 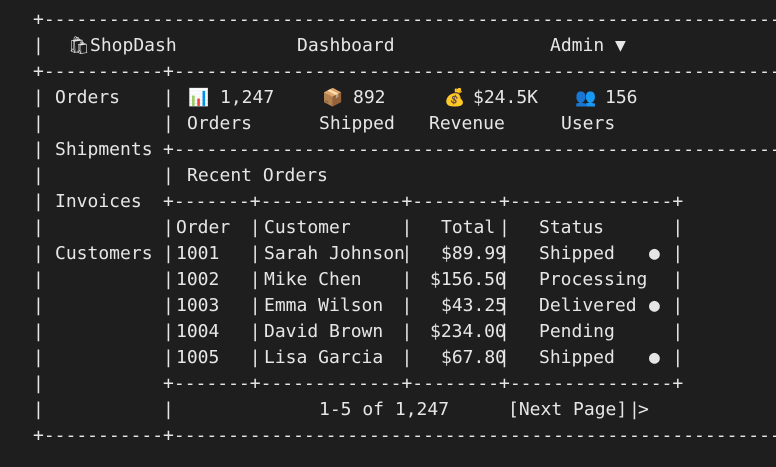 What do you see at coordinates (474, 357) in the screenshot?
I see `order-total: $67.80` at bounding box center [474, 357].